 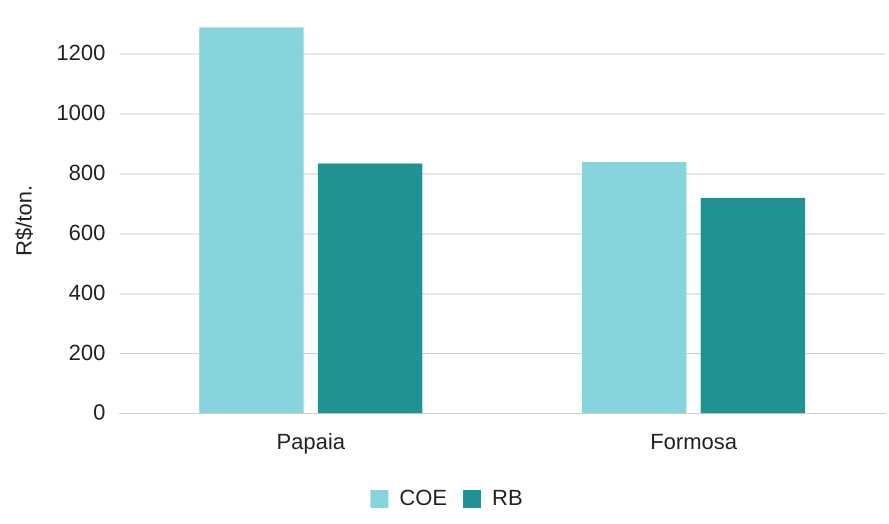 I want to click on y-tick-label: 1200, so click(x=81, y=53).